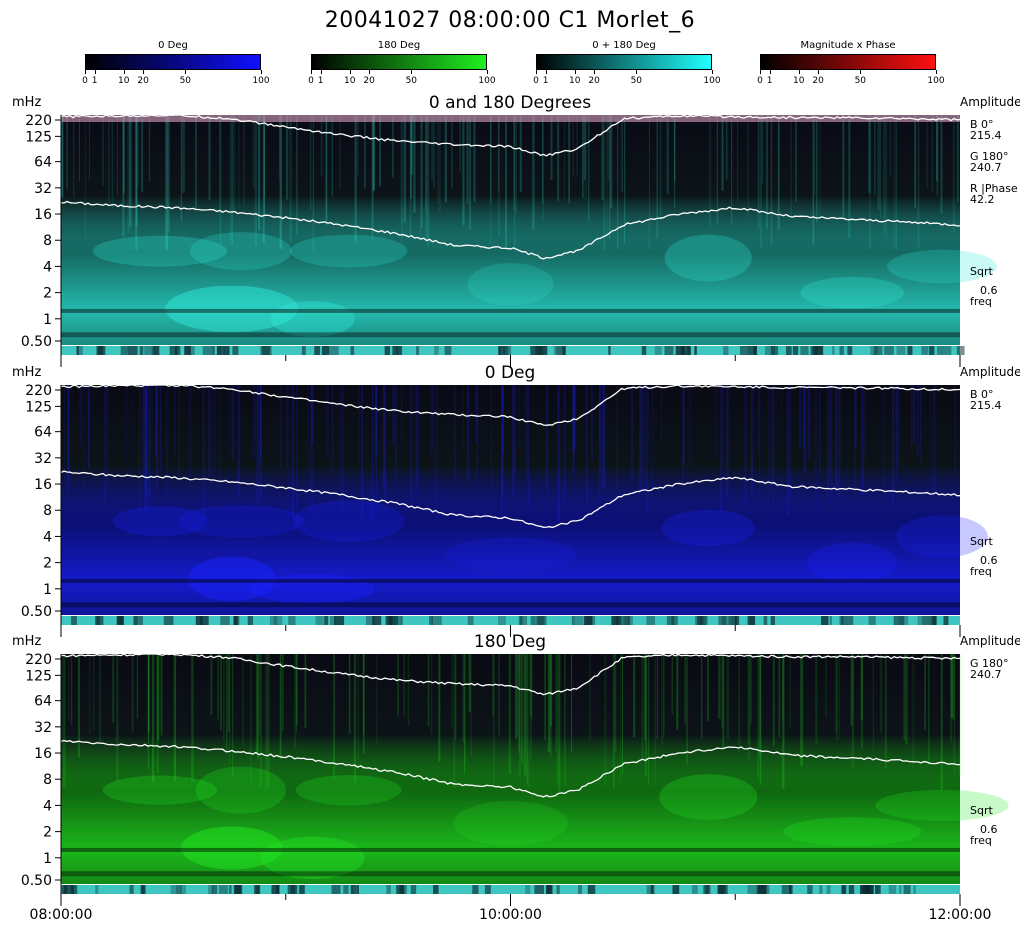 The height and width of the screenshot is (930, 1020). Describe the element at coordinates (510, 230) in the screenshot. I see `lower-overlay-curve` at that location.